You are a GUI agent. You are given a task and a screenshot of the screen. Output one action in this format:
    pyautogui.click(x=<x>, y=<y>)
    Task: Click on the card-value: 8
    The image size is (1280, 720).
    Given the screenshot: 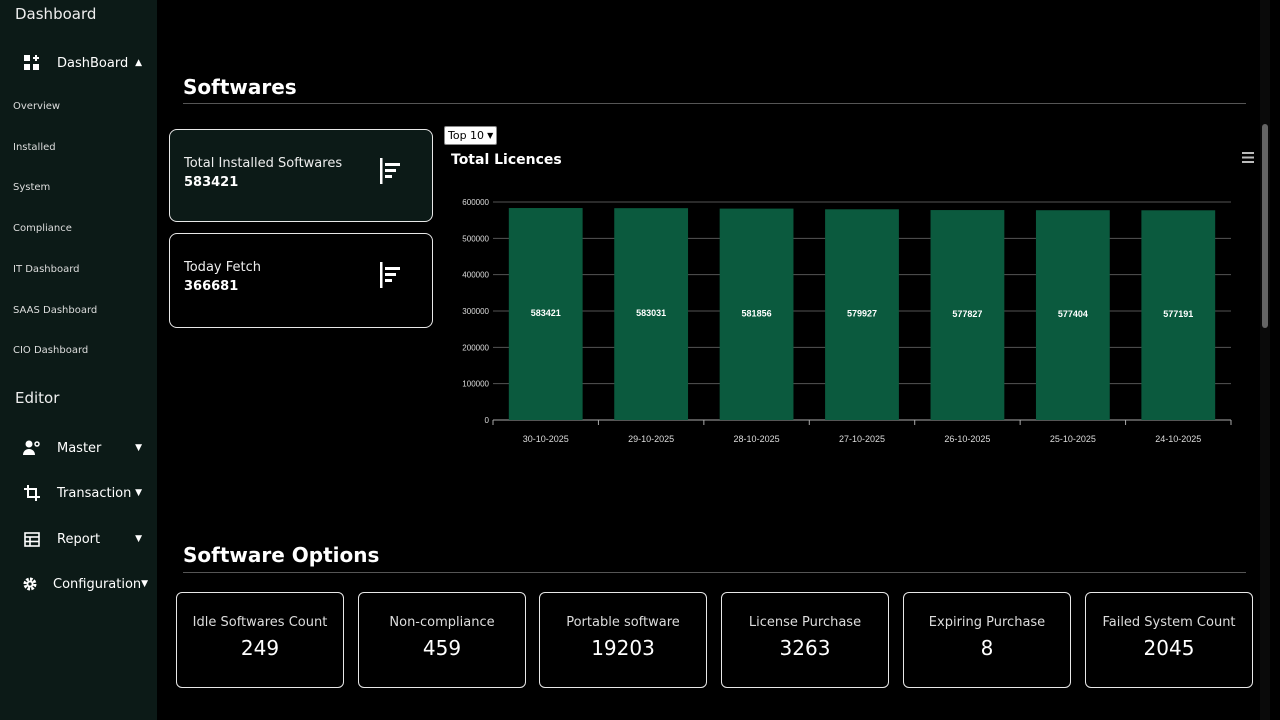 What is the action you would take?
    pyautogui.click(x=987, y=648)
    